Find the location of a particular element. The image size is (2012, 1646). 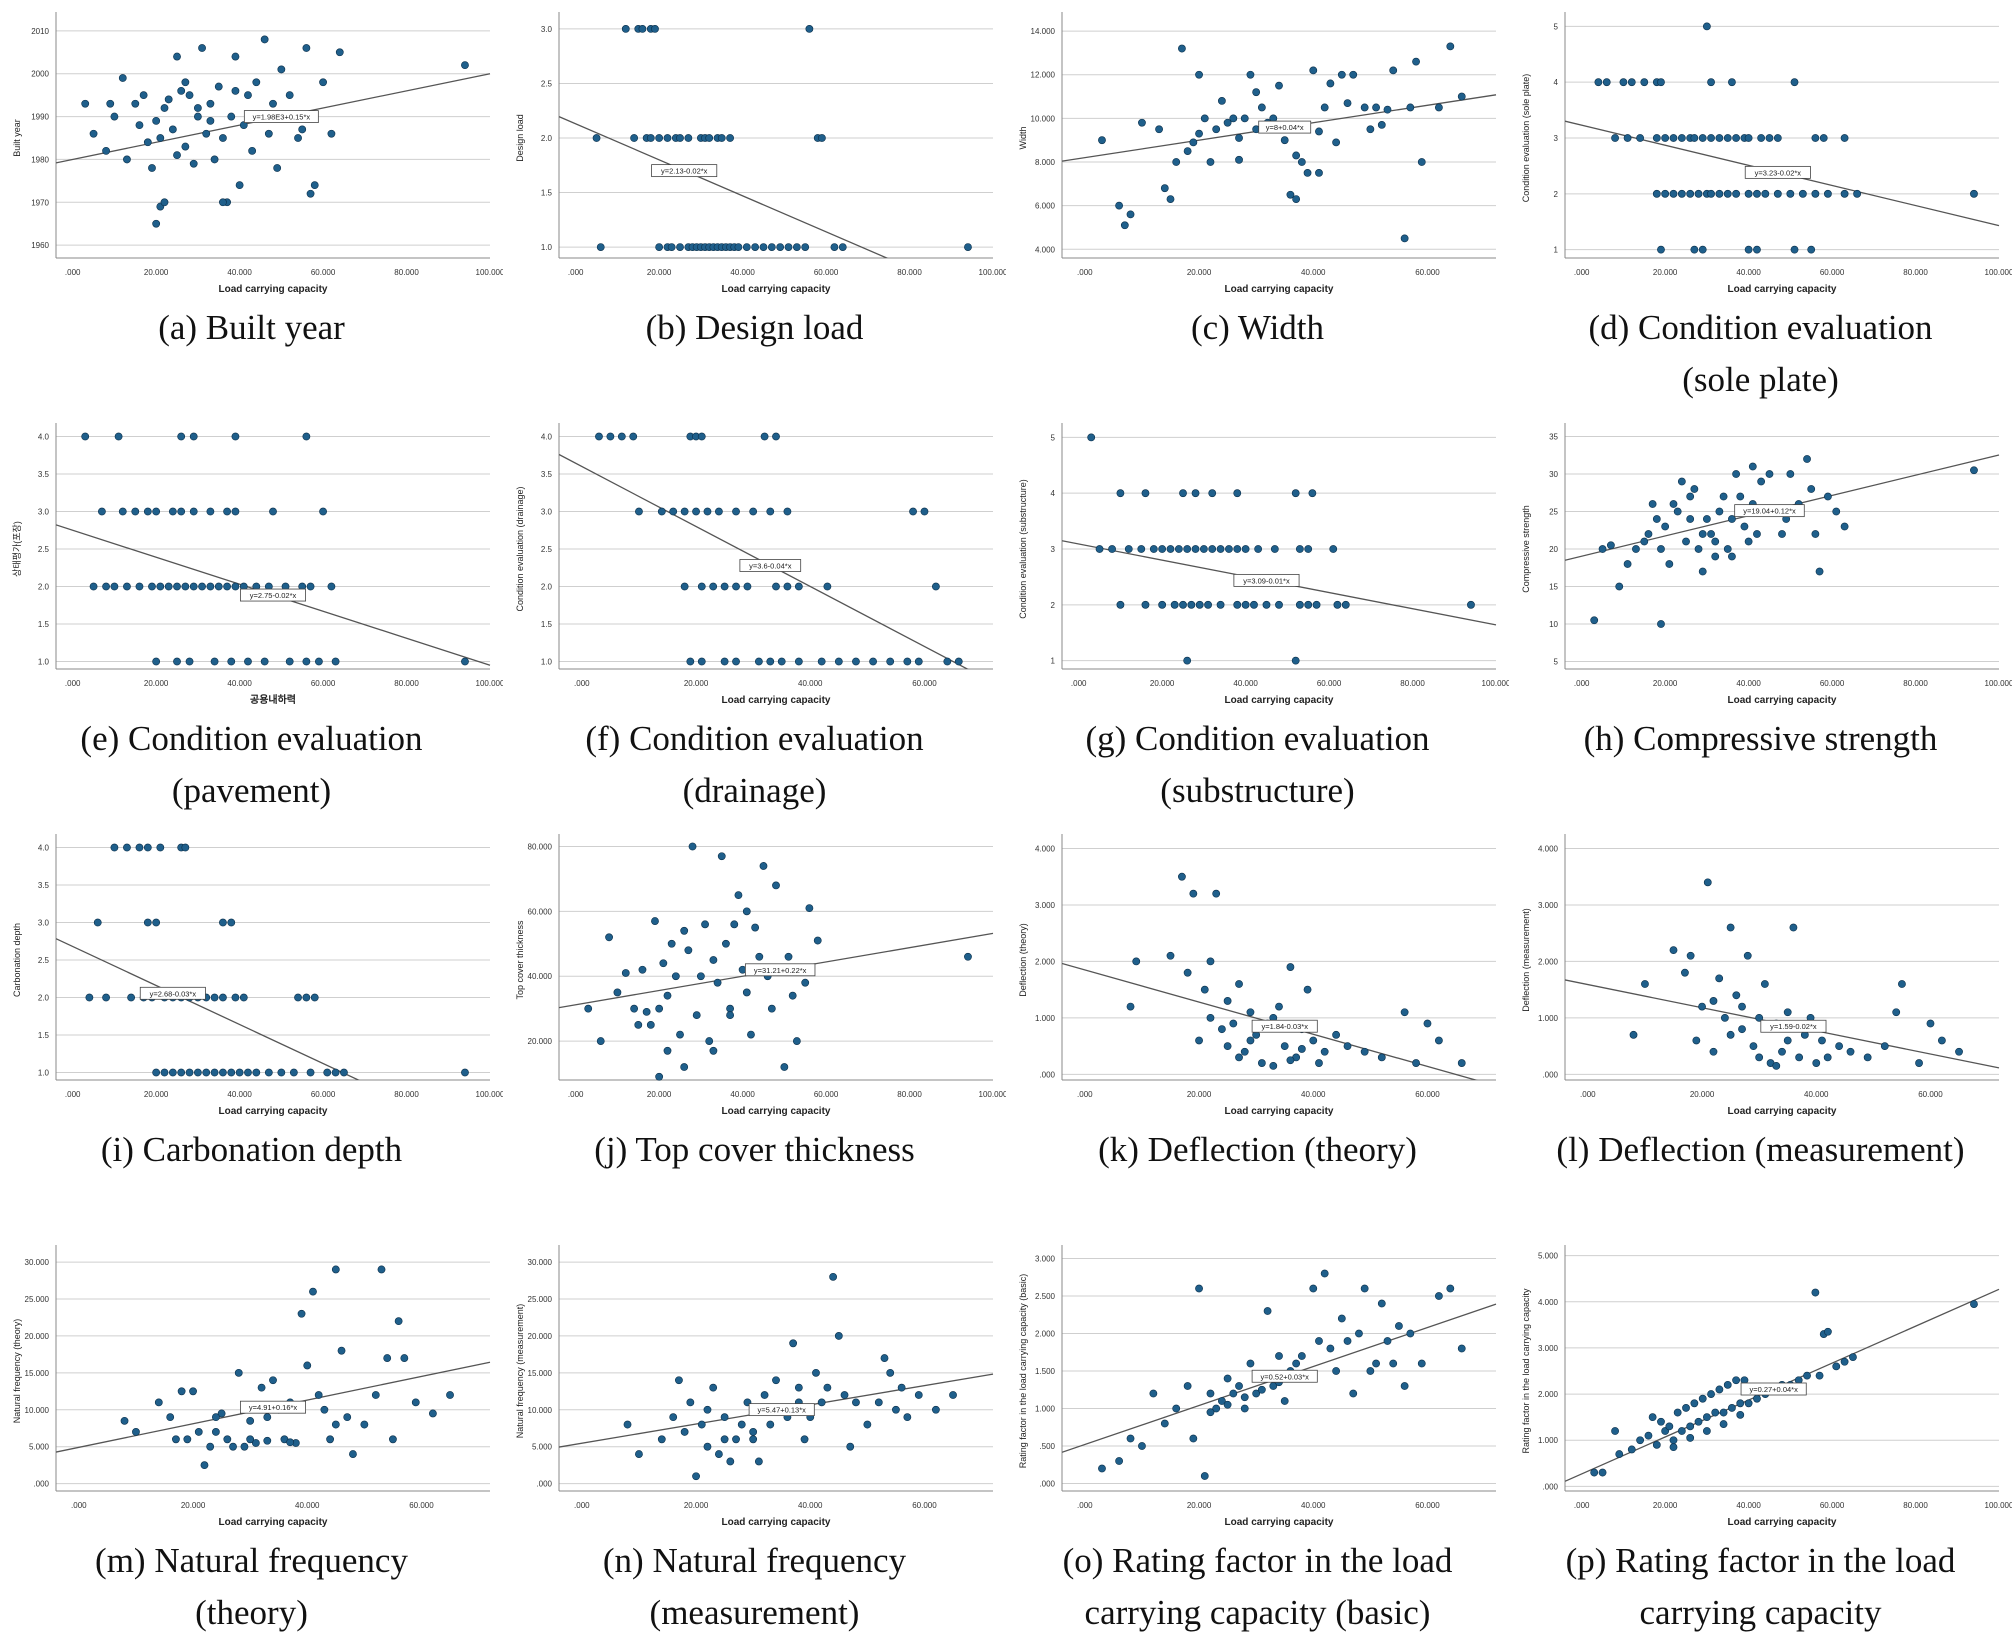

chart-caption: (a) Built year is located at coordinates (251, 328).